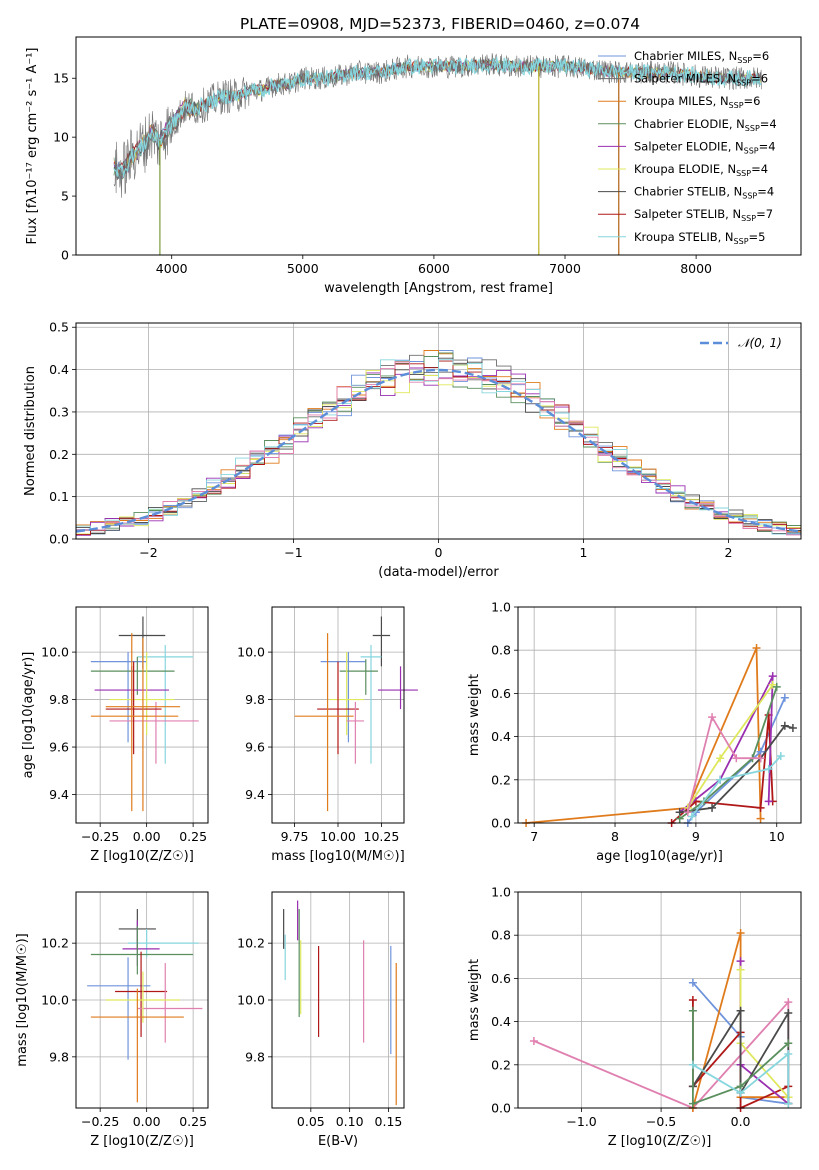 The height and width of the screenshot is (1170, 819). What do you see at coordinates (501, 1000) in the screenshot?
I see `y-tick-labels: 0.0 0.2 0.4 0.6 0.8 1.0` at bounding box center [501, 1000].